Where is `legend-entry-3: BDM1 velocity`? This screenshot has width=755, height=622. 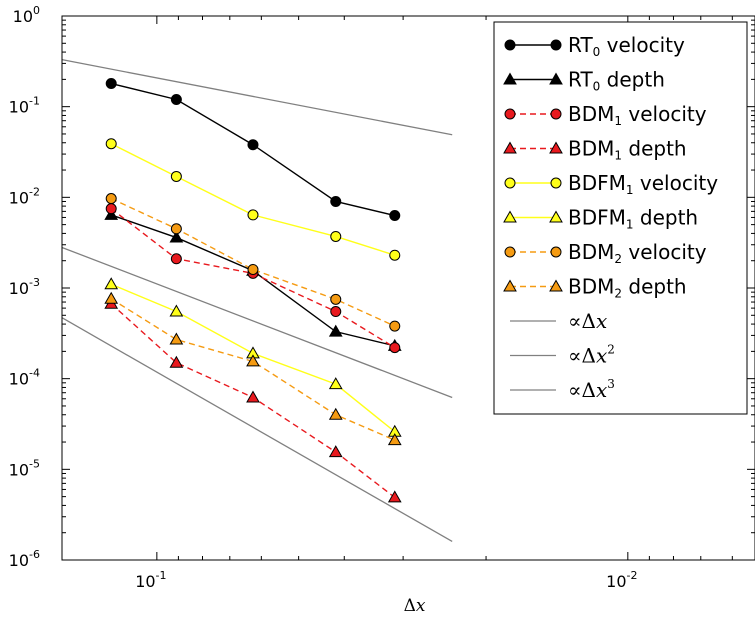
legend-entry-3: BDM1 velocity is located at coordinates (605, 115).